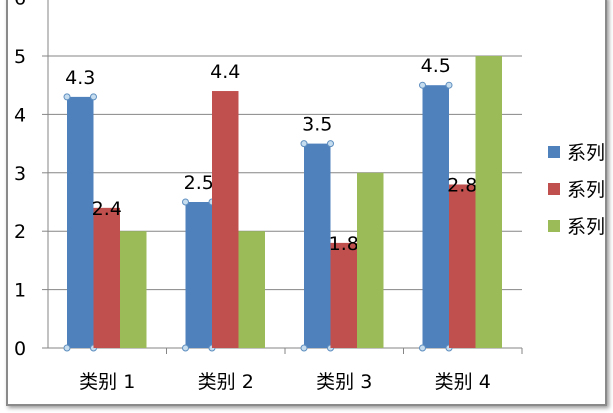  I want to click on data-label: 1.8, so click(344, 244).